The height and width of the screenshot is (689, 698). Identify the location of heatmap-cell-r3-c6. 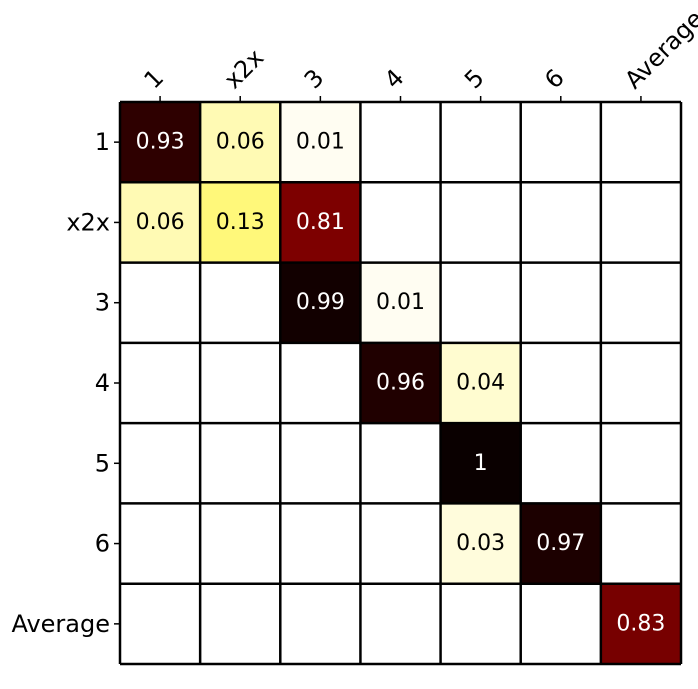
(560, 302).